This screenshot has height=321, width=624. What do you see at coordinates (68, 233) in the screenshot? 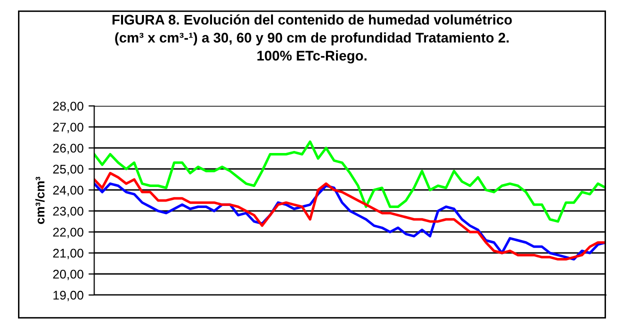
I see `y-tick-label: 22,00` at bounding box center [68, 233].